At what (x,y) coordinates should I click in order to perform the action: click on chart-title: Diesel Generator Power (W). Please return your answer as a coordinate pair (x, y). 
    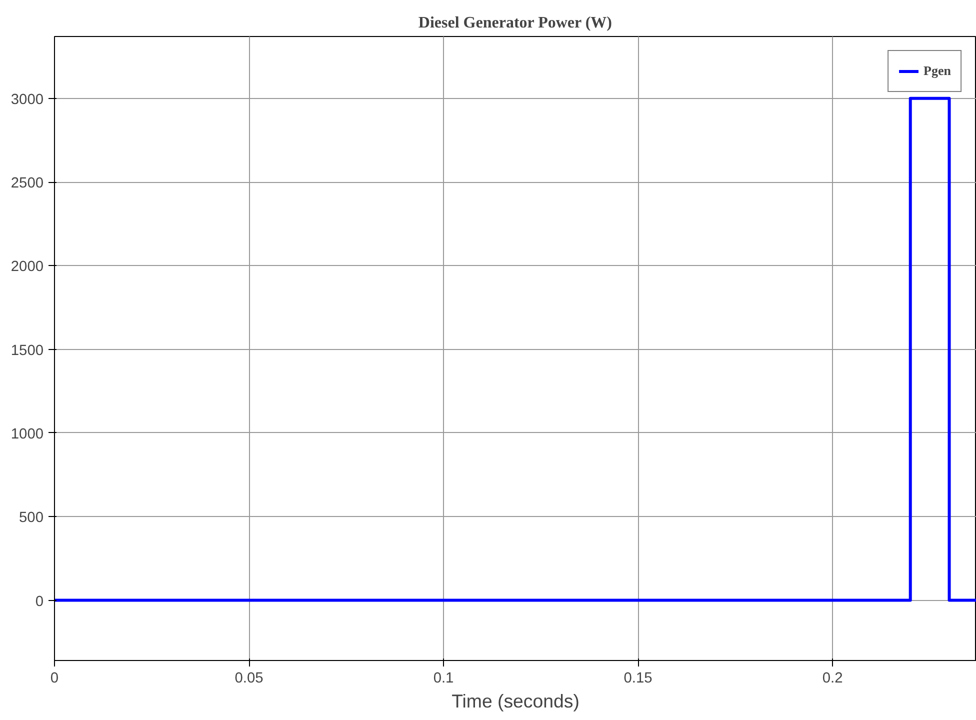
    Looking at the image, I should click on (515, 23).